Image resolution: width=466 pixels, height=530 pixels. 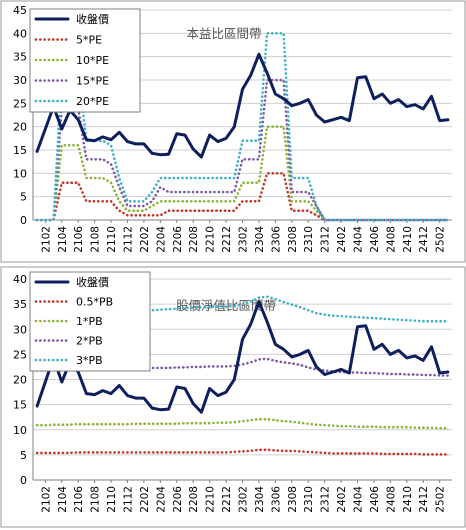 I want to click on legend-label: 20*PE, so click(x=92, y=101).